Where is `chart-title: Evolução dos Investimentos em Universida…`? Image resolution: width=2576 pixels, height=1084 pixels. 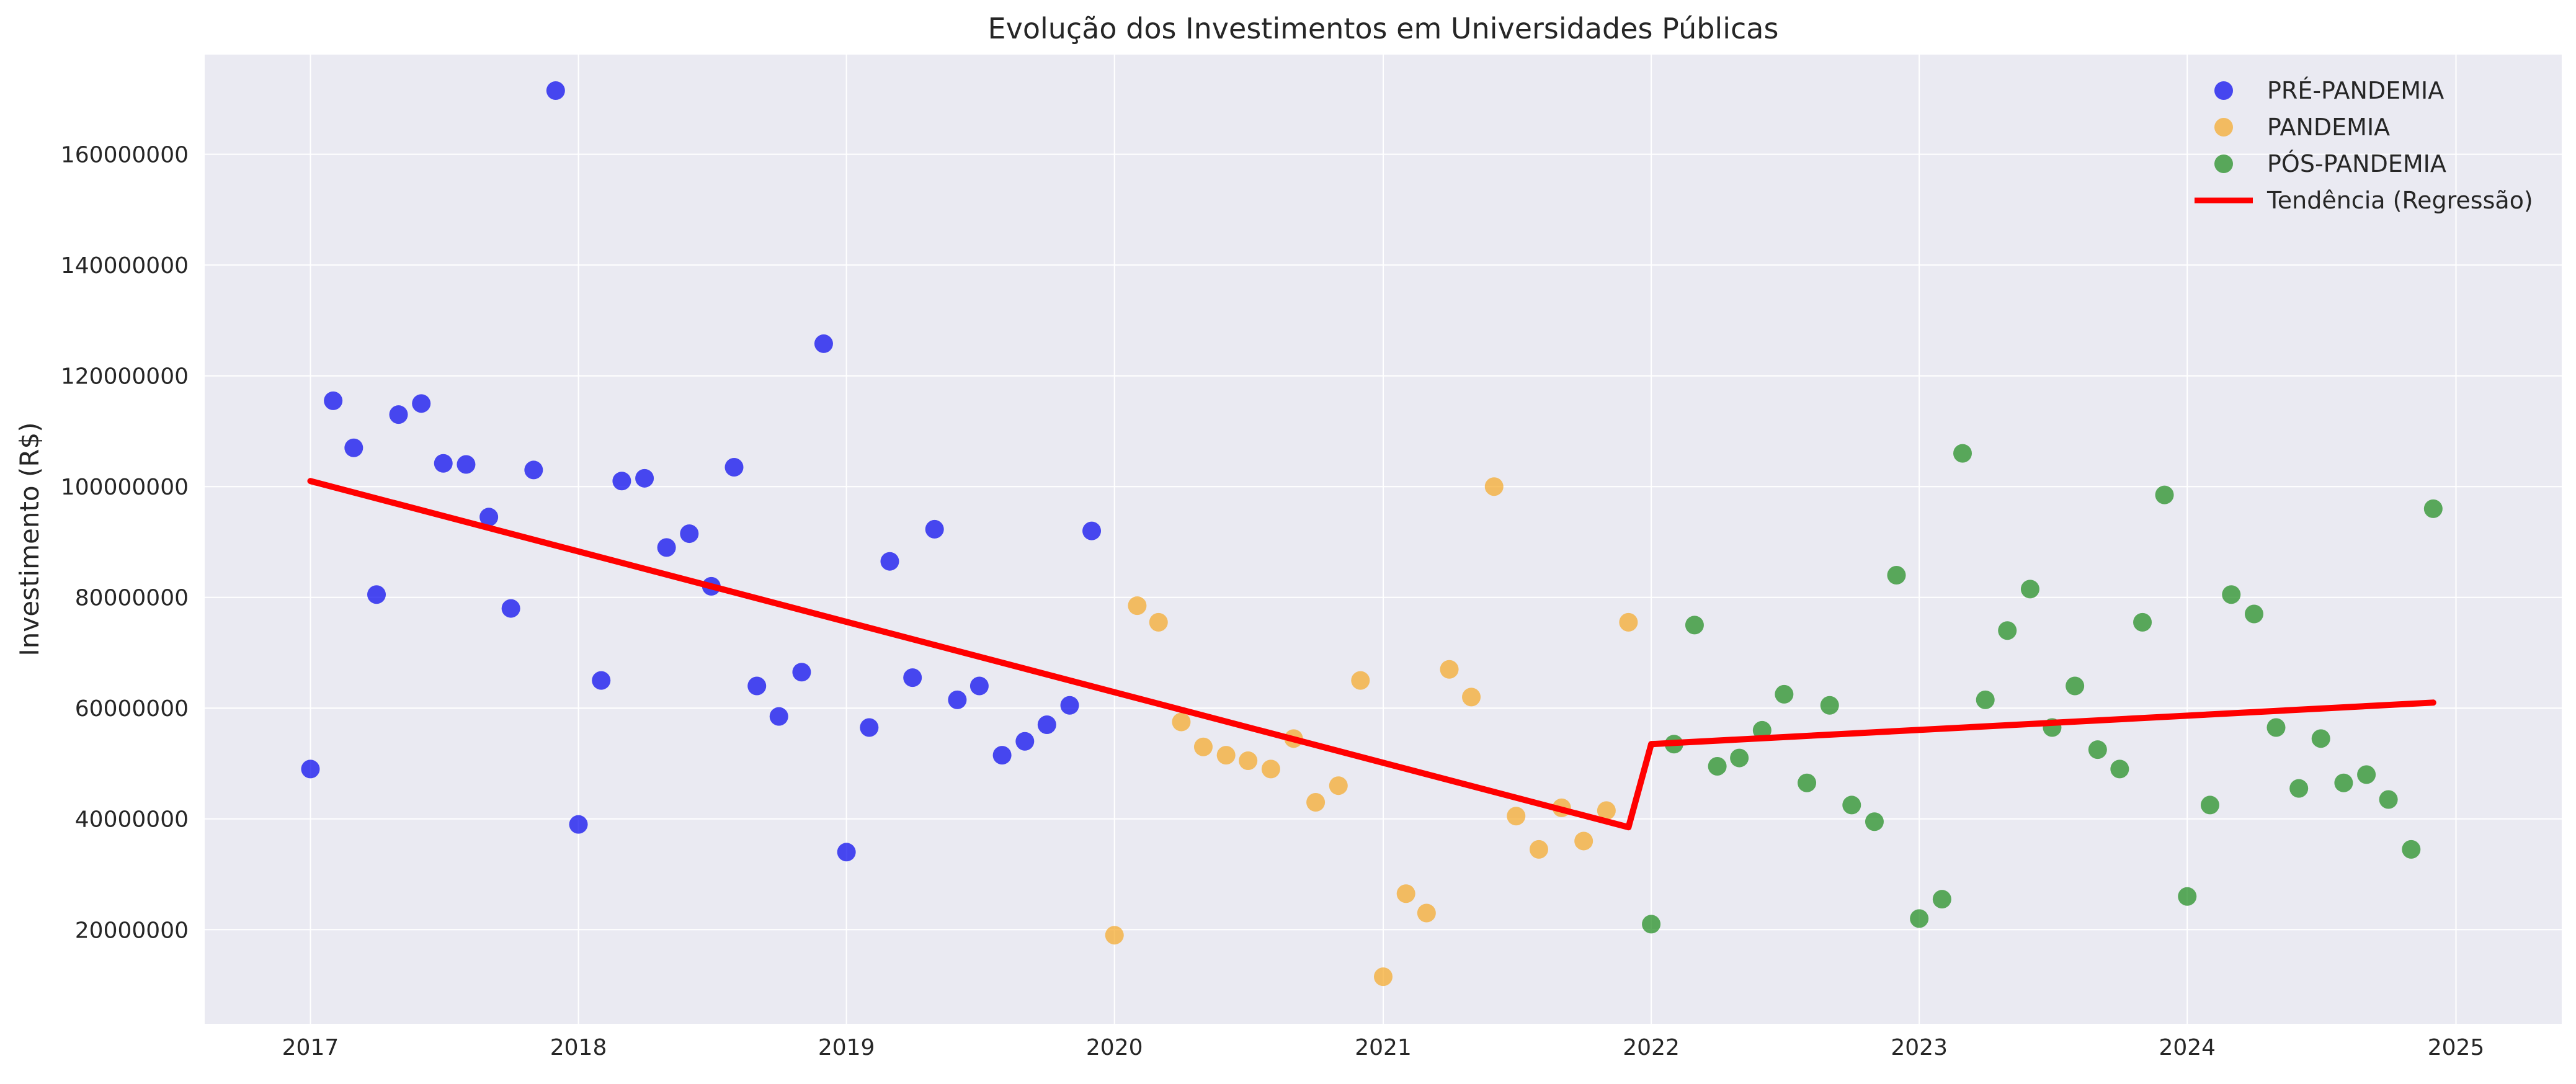
chart-title: Evolução dos Investimentos em Universida… is located at coordinates (1383, 28).